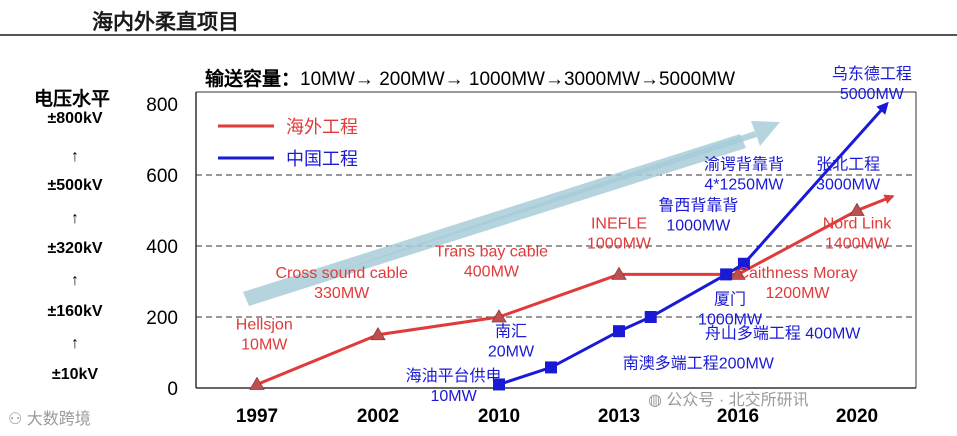 This screenshot has height=436, width=957. I want to click on x-tick-label: 2013, so click(619, 416).